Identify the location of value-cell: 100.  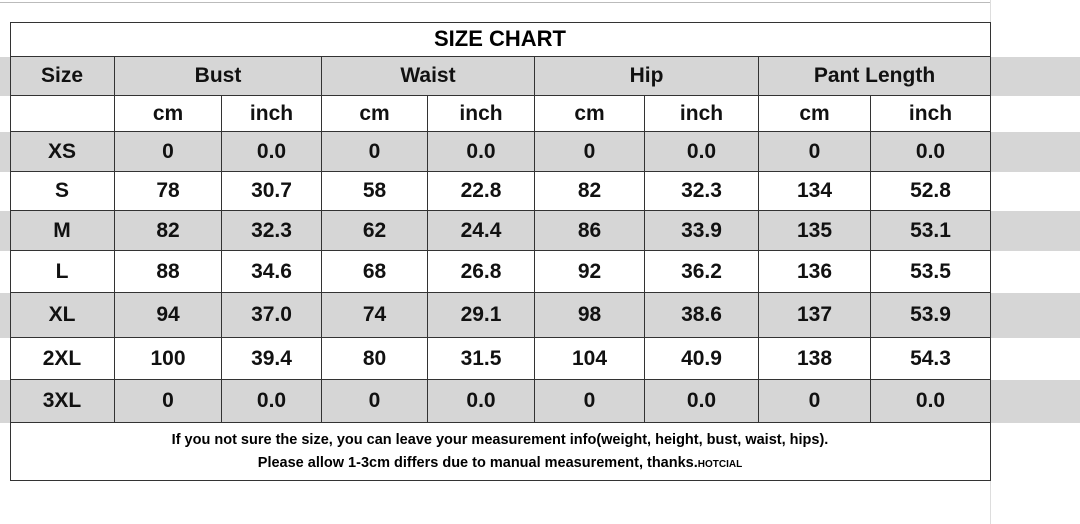
(168, 359).